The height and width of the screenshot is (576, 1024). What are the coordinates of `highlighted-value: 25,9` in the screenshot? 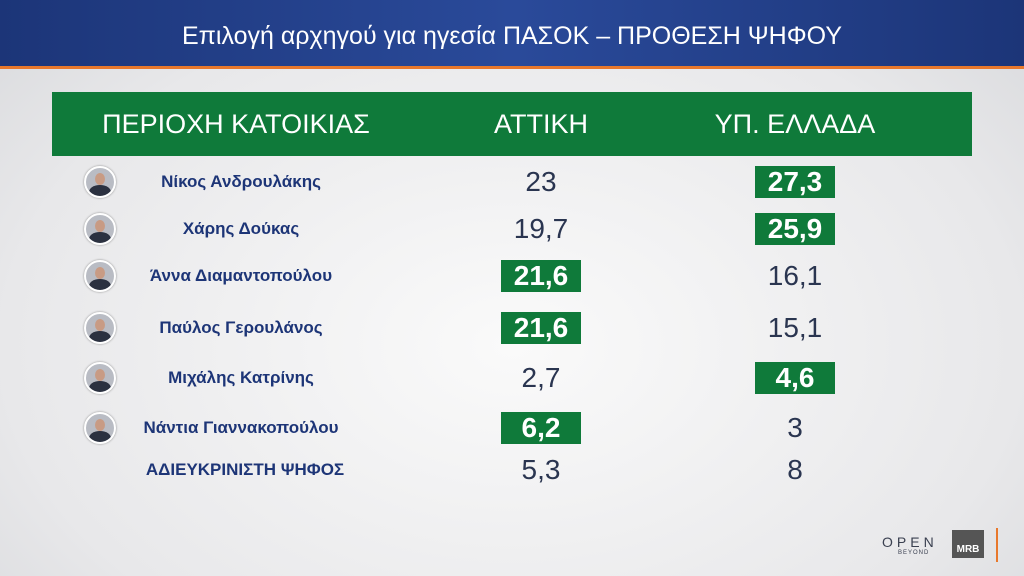 It's located at (795, 229).